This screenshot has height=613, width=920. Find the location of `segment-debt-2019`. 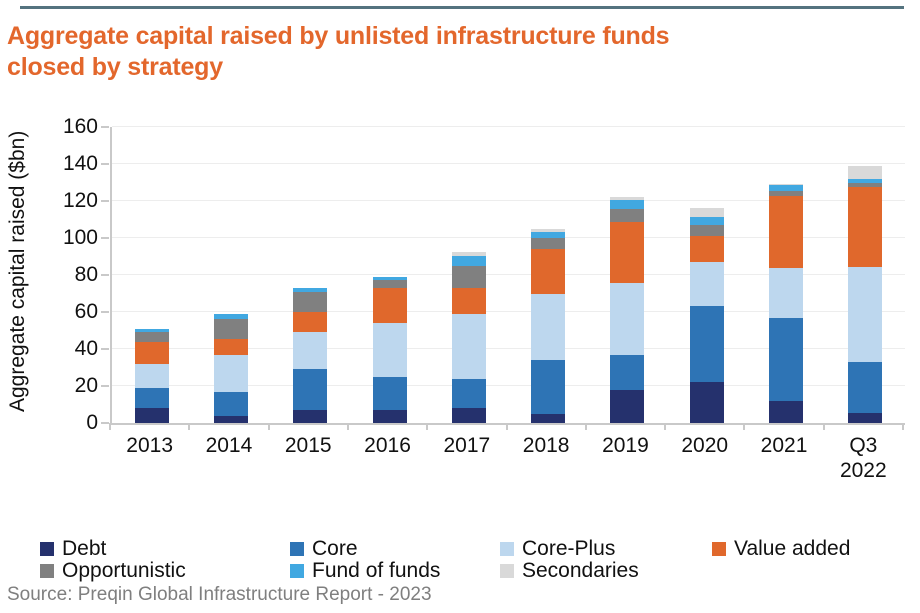

segment-debt-2019 is located at coordinates (627, 406).